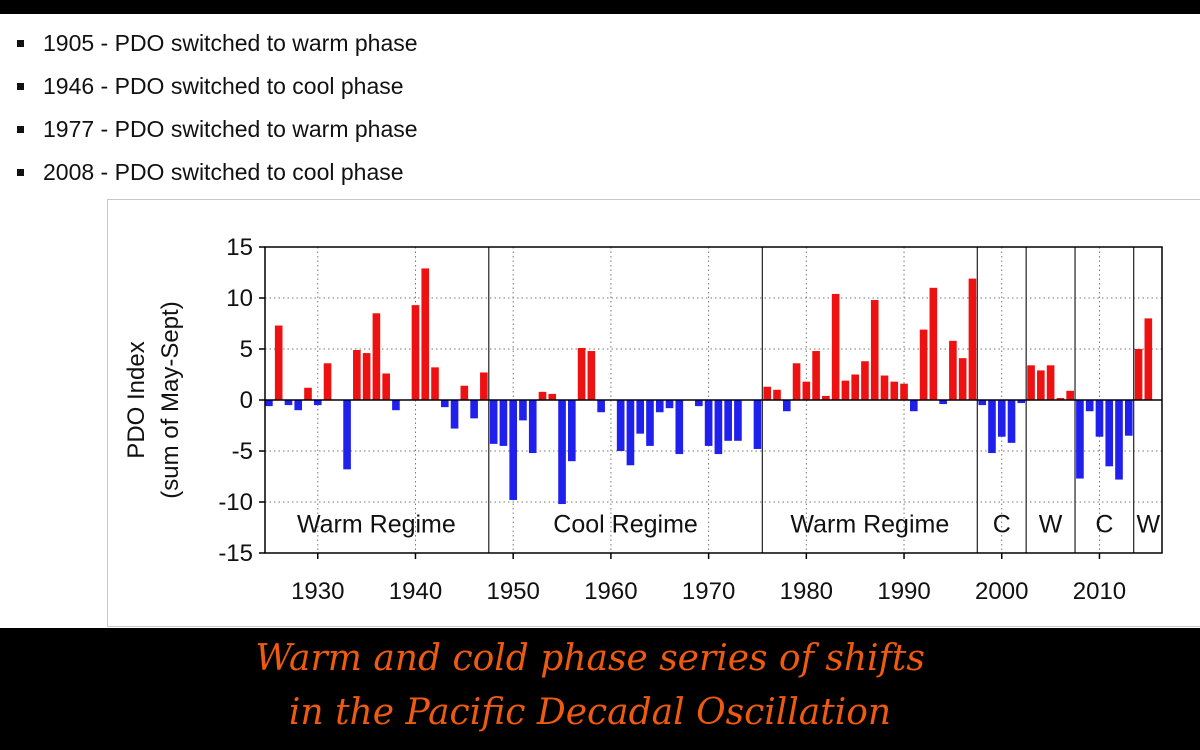 The width and height of the screenshot is (1200, 750). I want to click on negative-bar-1925, so click(269, 403).